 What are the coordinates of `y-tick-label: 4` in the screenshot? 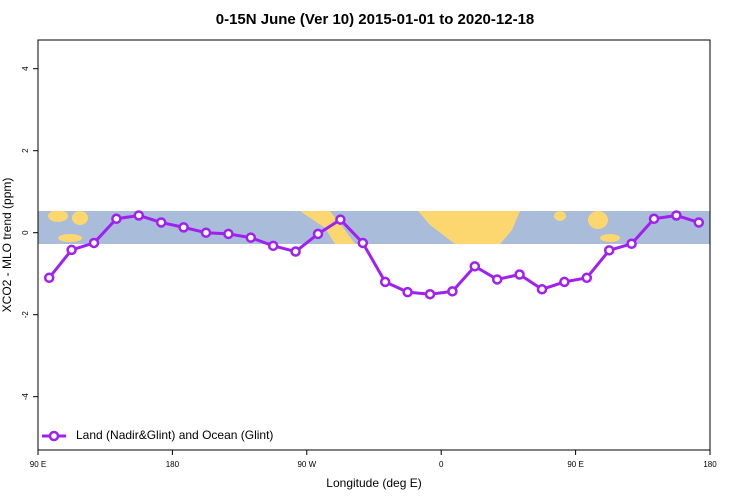 It's located at (25, 68).